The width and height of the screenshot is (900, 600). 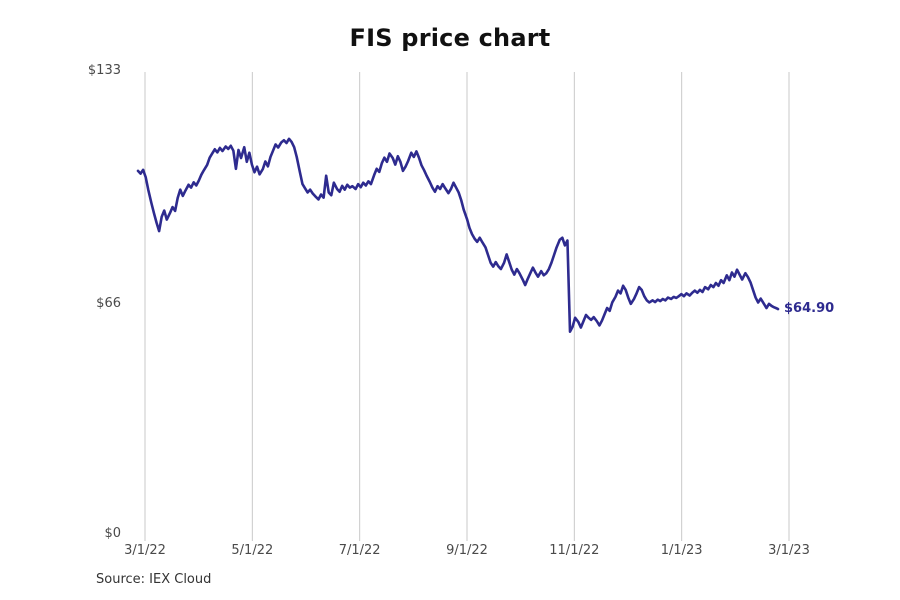 What do you see at coordinates (574, 550) in the screenshot?
I see `x-axis-tick-label: 11/1/22` at bounding box center [574, 550].